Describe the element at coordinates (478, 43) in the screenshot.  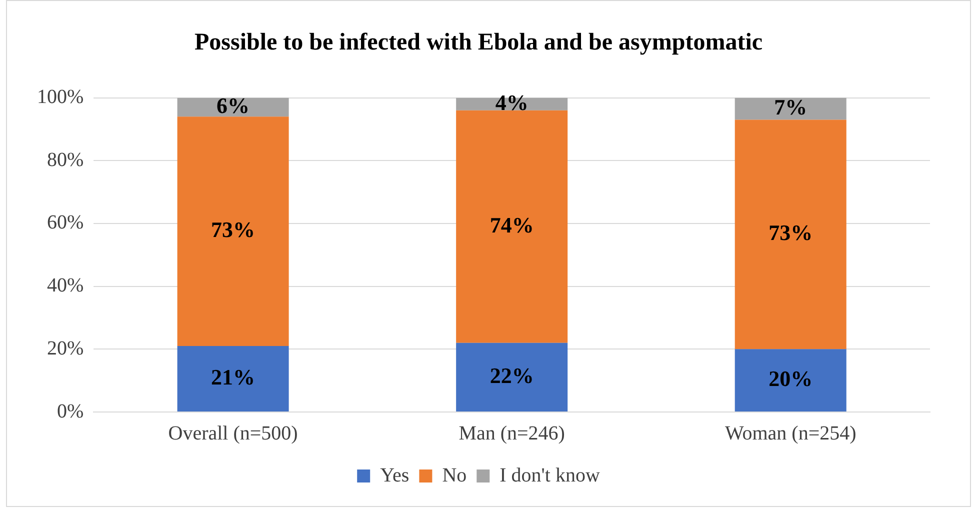
I see `chart-title: Possible to be infected with Ebola and be asymptomatic` at that location.